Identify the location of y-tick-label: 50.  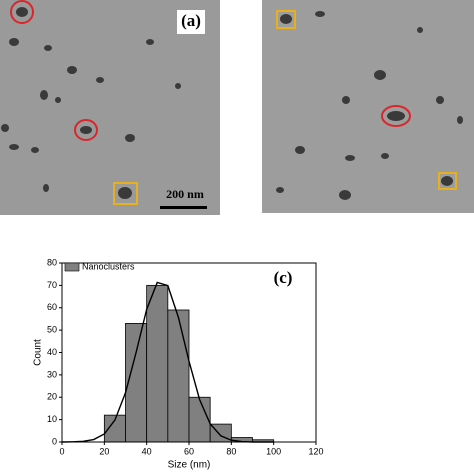
(52, 330).